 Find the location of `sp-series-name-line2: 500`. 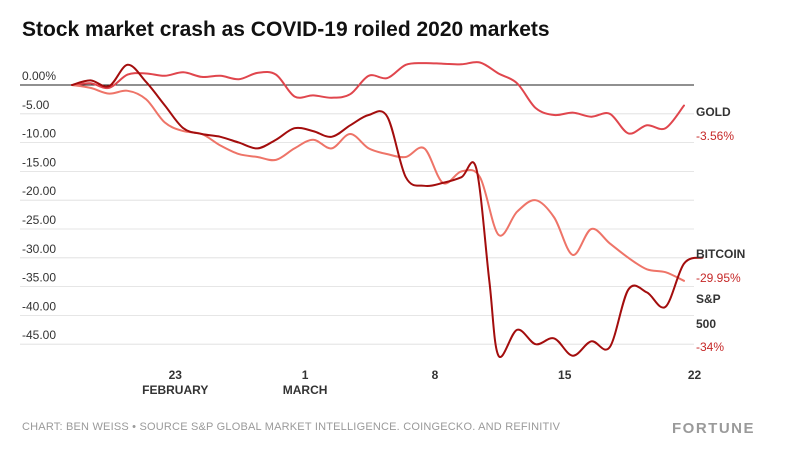

sp-series-name-line2: 500 is located at coordinates (706, 324).